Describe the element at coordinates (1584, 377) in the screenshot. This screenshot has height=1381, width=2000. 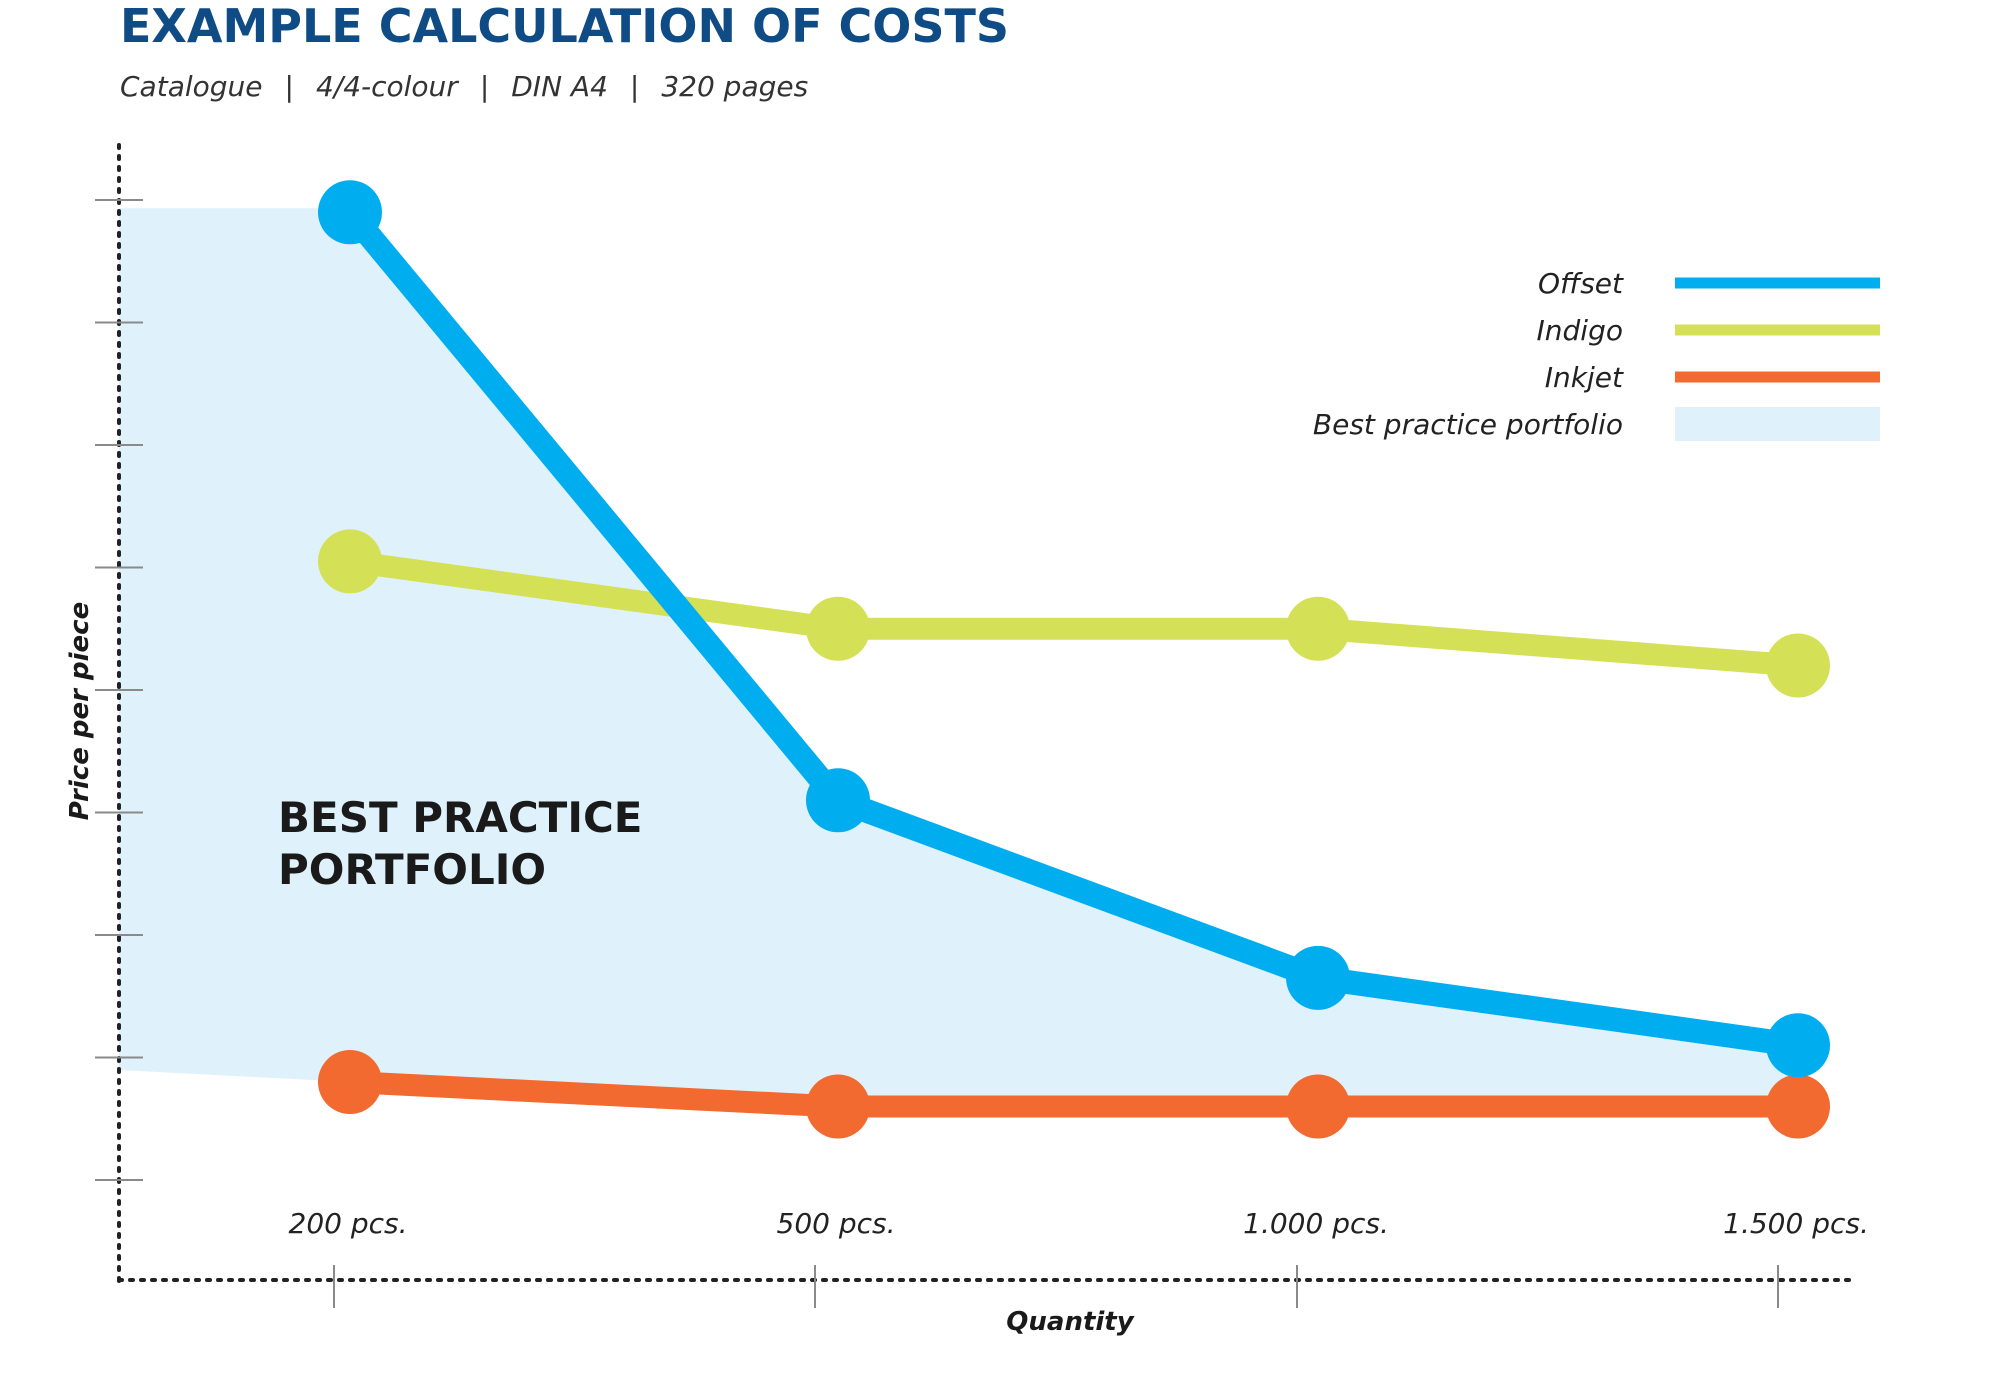
I see `legend-label: Inkjet` at that location.